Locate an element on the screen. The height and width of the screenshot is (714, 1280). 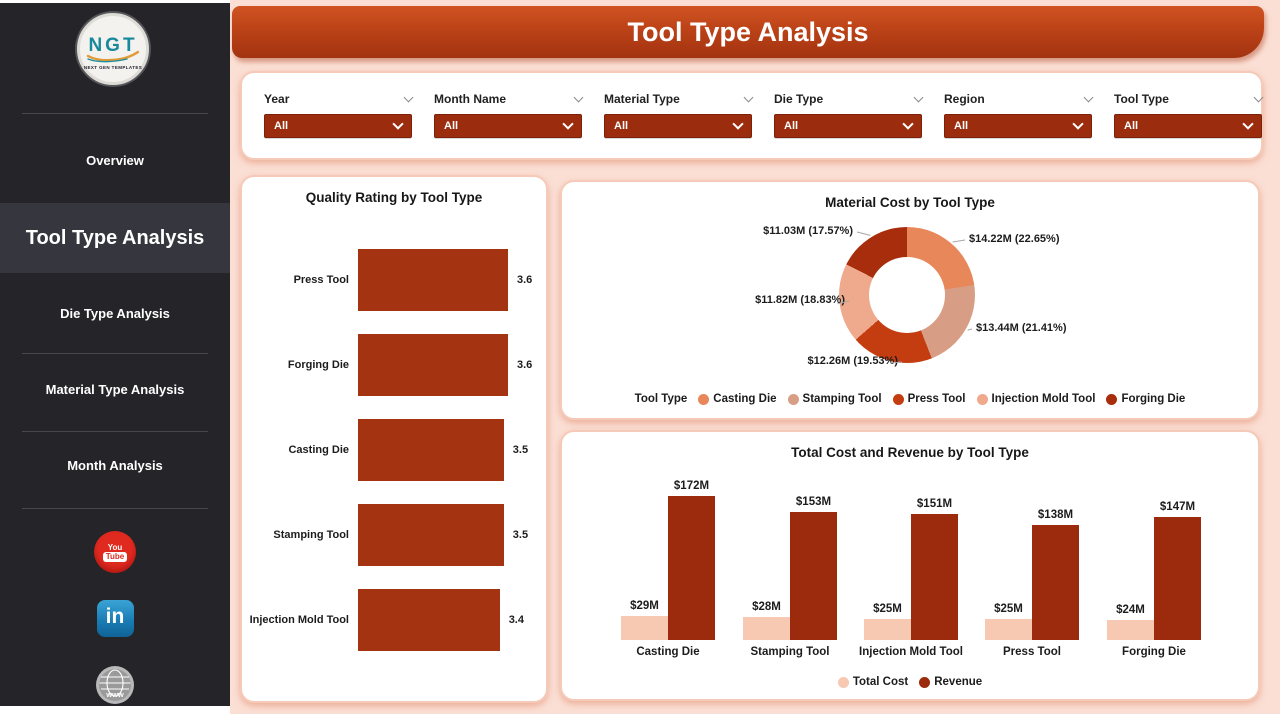
value-label: $153M is located at coordinates (813, 501).